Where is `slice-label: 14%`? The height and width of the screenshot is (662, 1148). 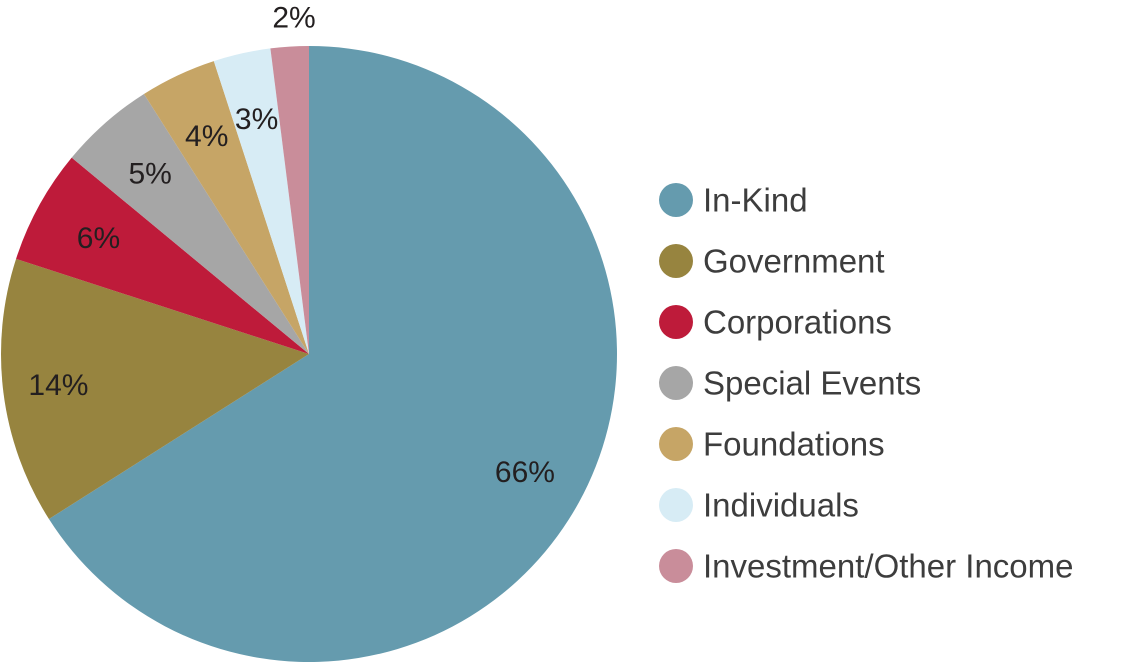 slice-label: 14% is located at coordinates (58, 385).